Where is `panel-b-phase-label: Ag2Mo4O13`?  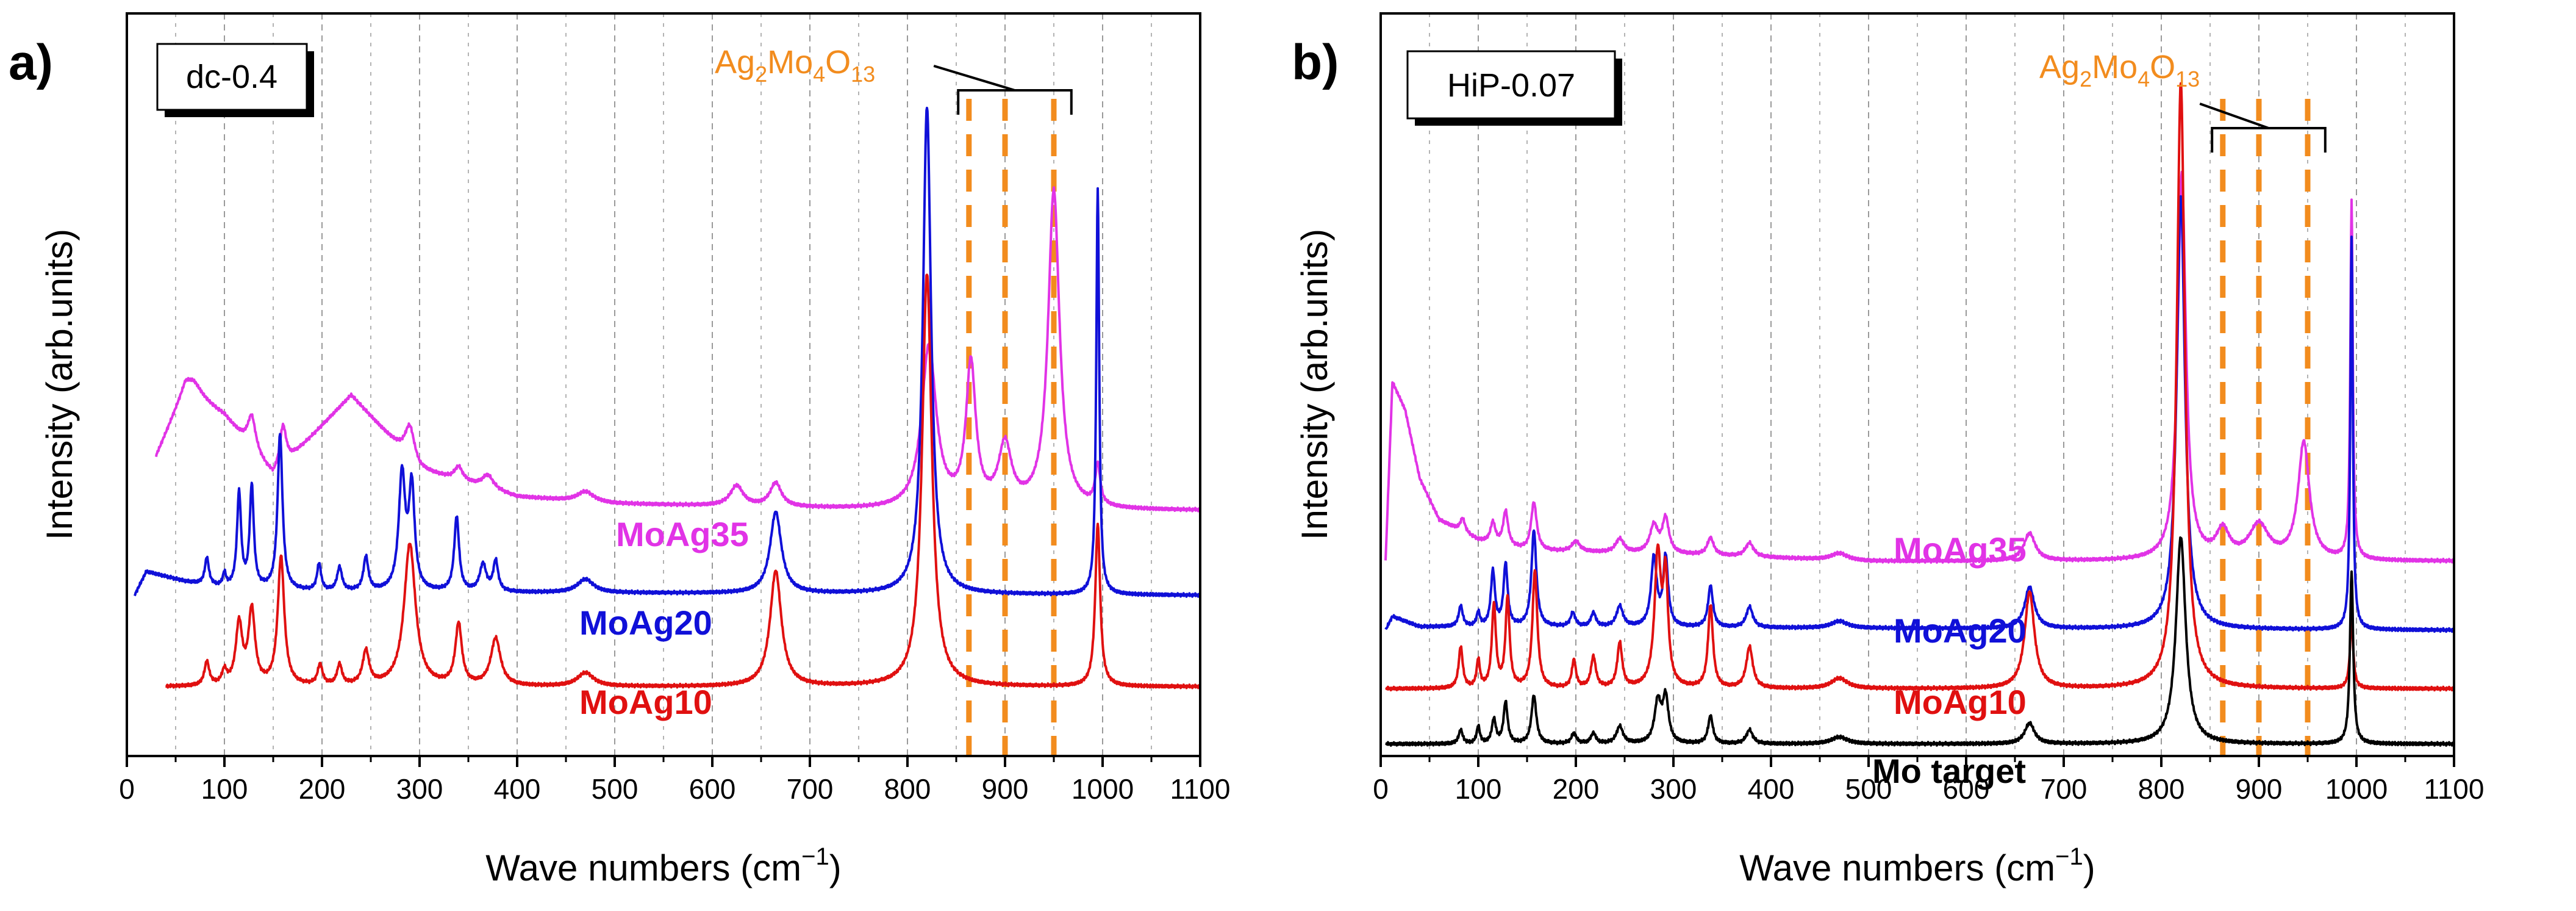
panel-b-phase-label: Ag2Mo4O13 is located at coordinates (2119, 70).